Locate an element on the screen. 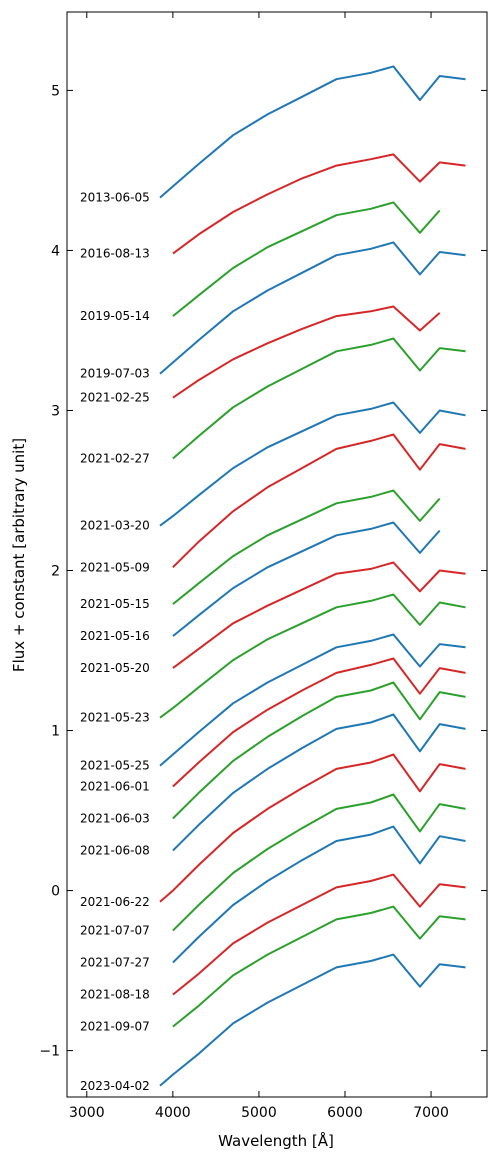 The height and width of the screenshot is (1166, 497). series-label: 2021-05-25 is located at coordinates (115, 766).